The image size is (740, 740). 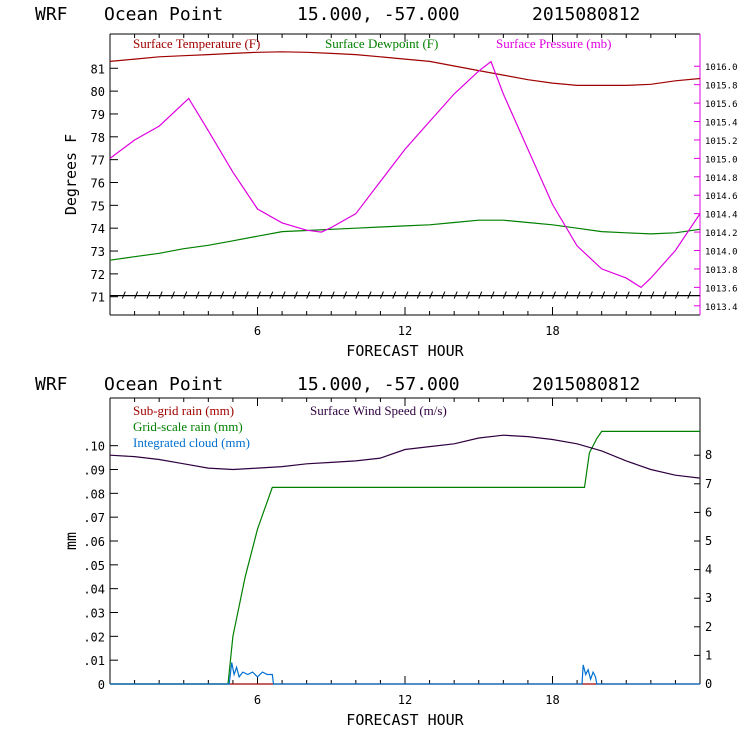 What do you see at coordinates (586, 14) in the screenshot?
I see `chart-title-date: 2015080812` at bounding box center [586, 14].